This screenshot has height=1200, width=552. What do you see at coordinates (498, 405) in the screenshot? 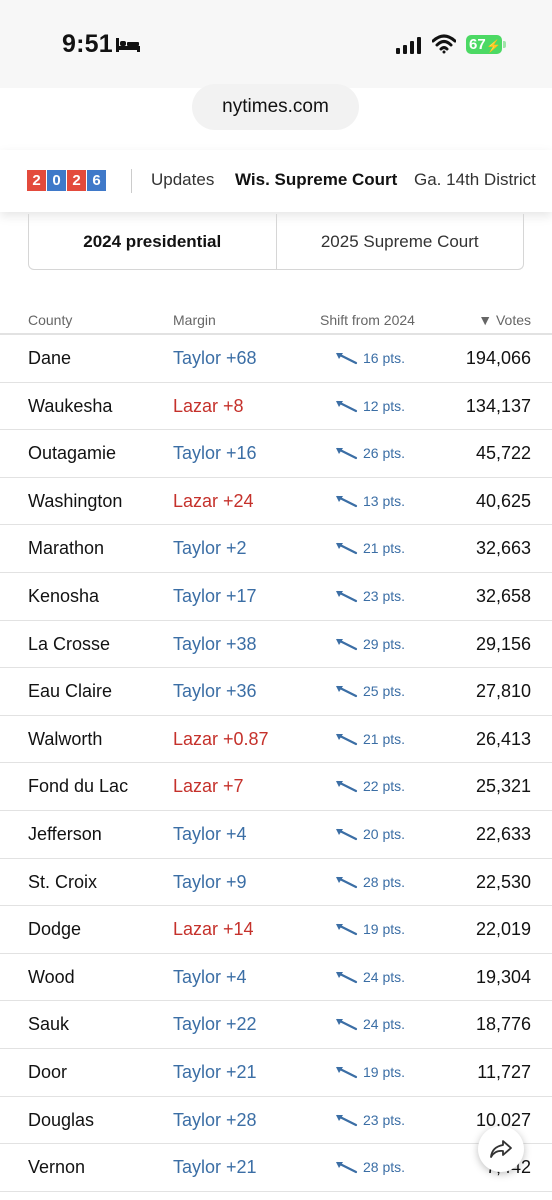
I see `votes-value: 134,137` at bounding box center [498, 405].